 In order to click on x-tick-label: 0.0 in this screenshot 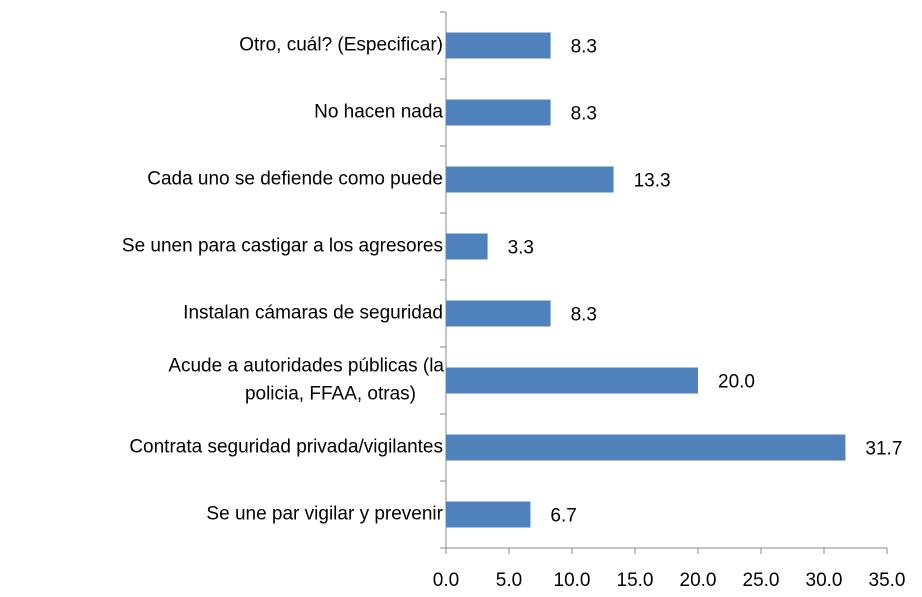, I will do `click(446, 580)`.